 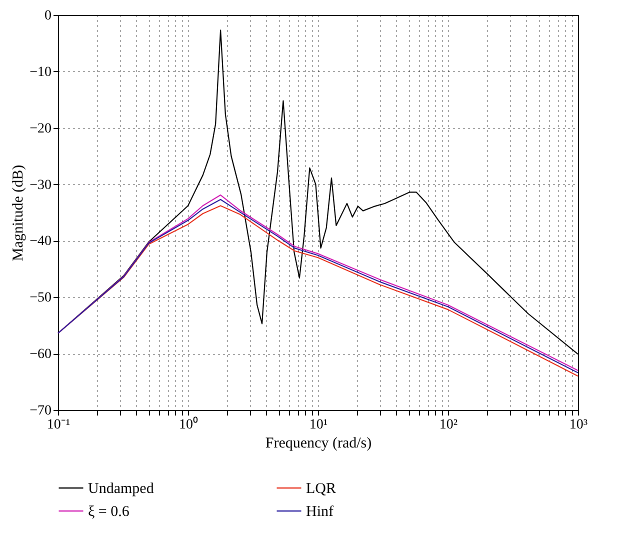 I want to click on x-axis-title: Frequency (rad/s), so click(x=318, y=444).